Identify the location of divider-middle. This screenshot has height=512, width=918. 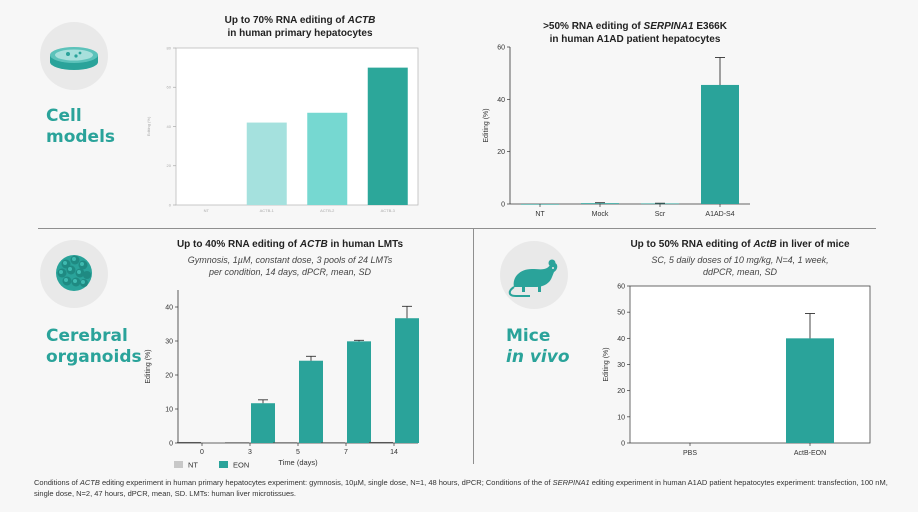
(473, 346).